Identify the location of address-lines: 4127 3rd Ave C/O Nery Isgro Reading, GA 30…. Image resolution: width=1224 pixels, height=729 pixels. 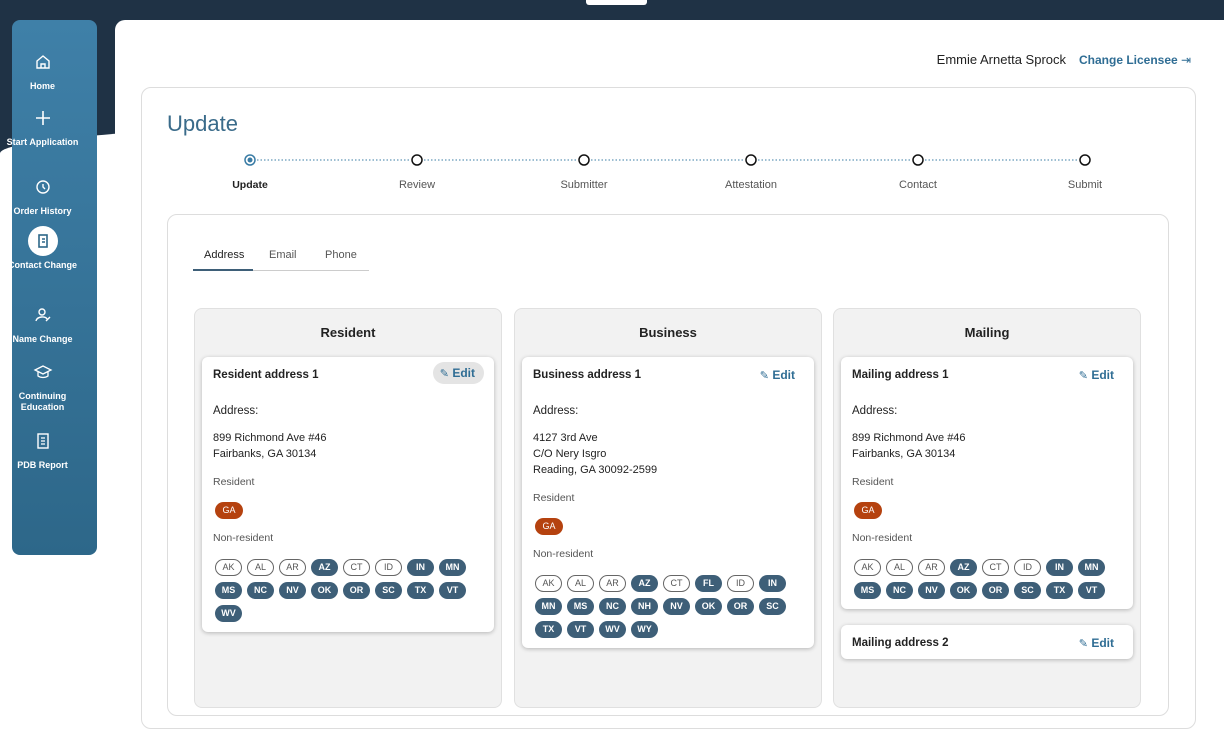
(668, 454).